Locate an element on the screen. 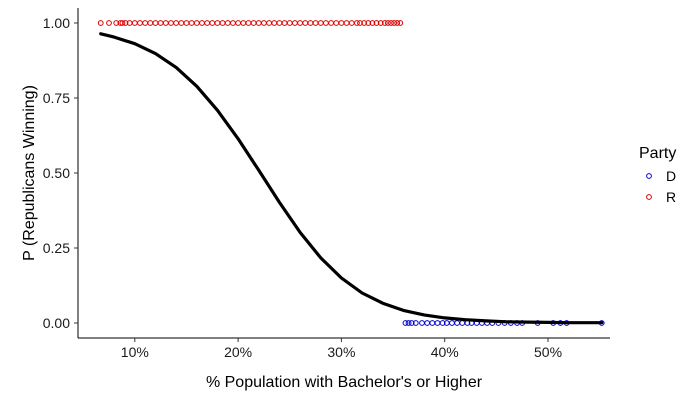 The width and height of the screenshot is (700, 400). legend-title: Party is located at coordinates (657, 153).